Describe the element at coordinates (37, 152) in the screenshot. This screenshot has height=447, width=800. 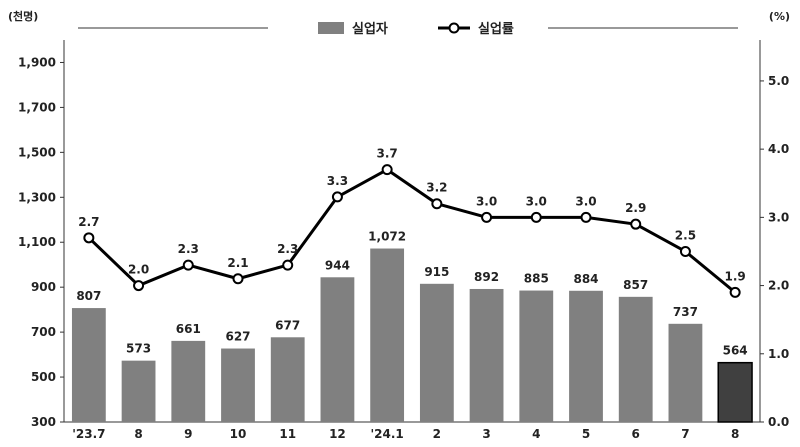
I see `left-tick-label: 1,500` at that location.